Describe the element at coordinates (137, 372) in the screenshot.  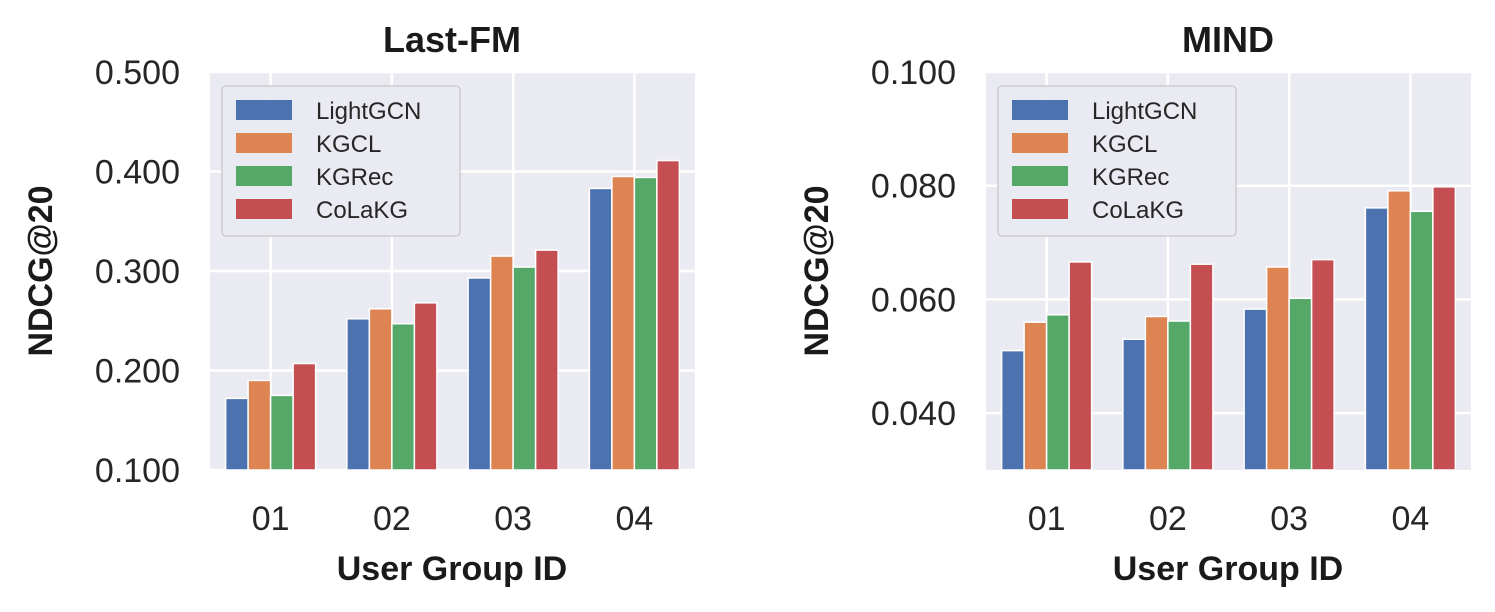
I see `y-tick-label: 0.200` at that location.